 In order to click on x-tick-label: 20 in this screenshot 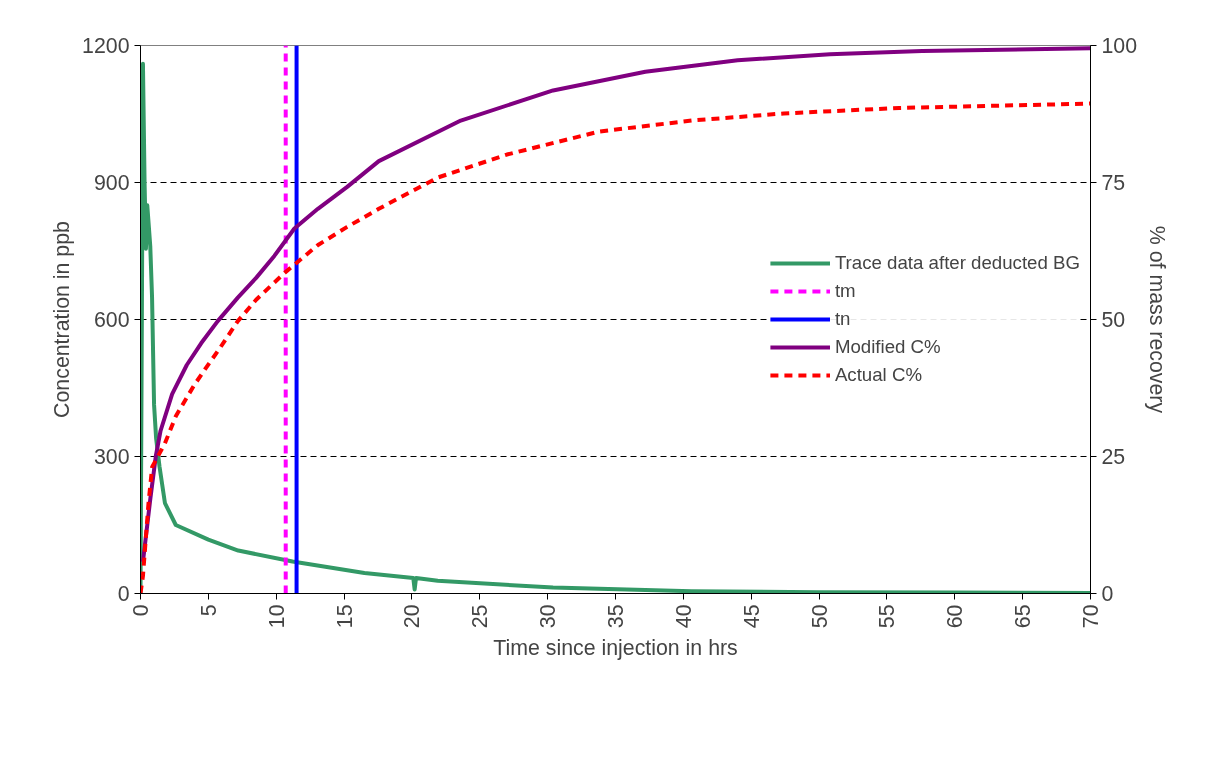, I will do `click(412, 616)`.